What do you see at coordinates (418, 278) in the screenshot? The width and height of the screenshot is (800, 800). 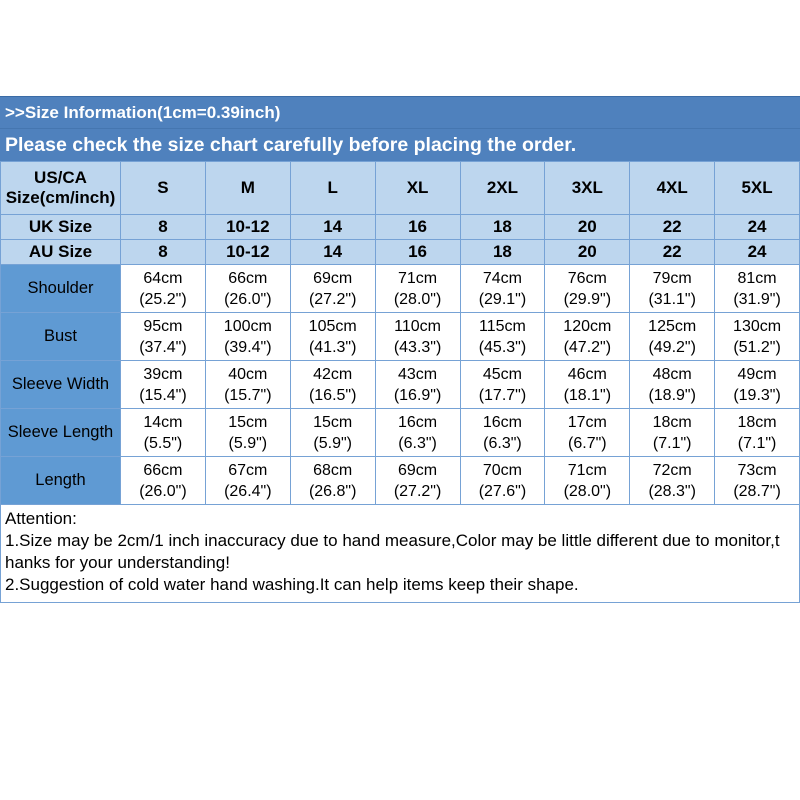 I see `measurement-cm: 71cm` at bounding box center [418, 278].